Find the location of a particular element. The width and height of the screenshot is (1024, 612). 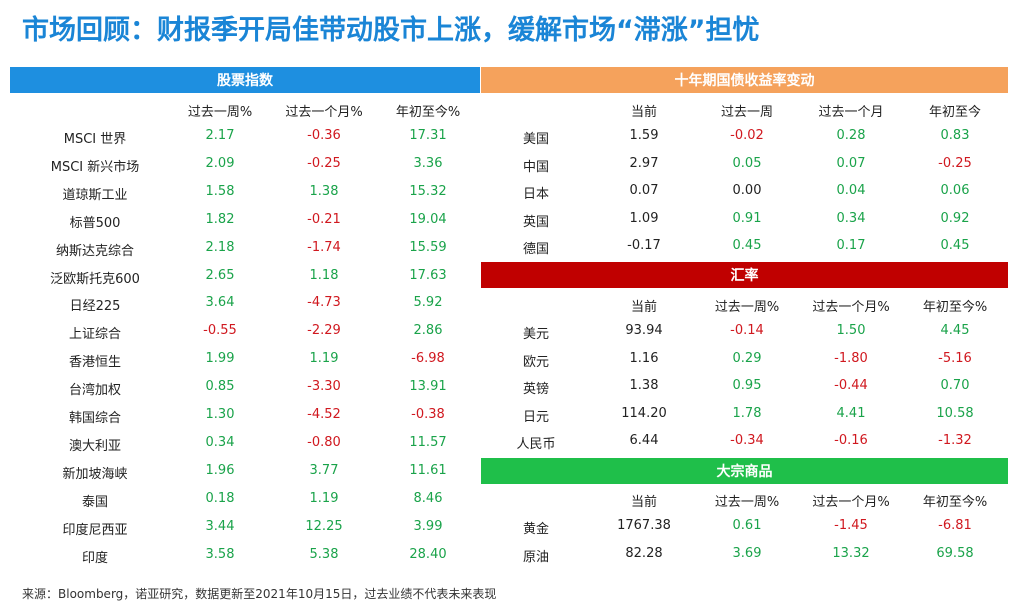

stocks-value-cell: 2.18 is located at coordinates (220, 247).